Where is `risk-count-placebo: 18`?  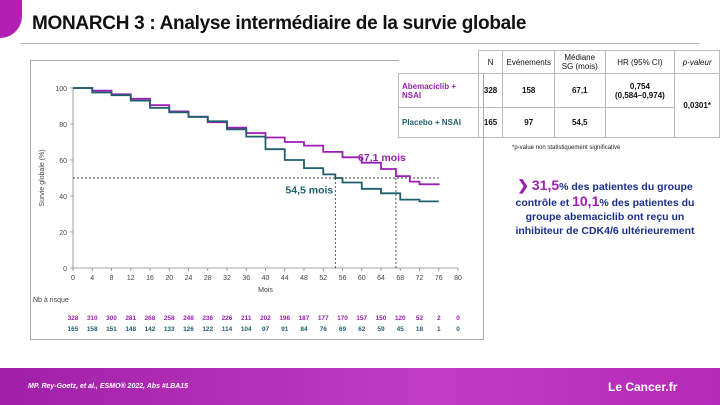
risk-count-placebo: 18 is located at coordinates (420, 329).